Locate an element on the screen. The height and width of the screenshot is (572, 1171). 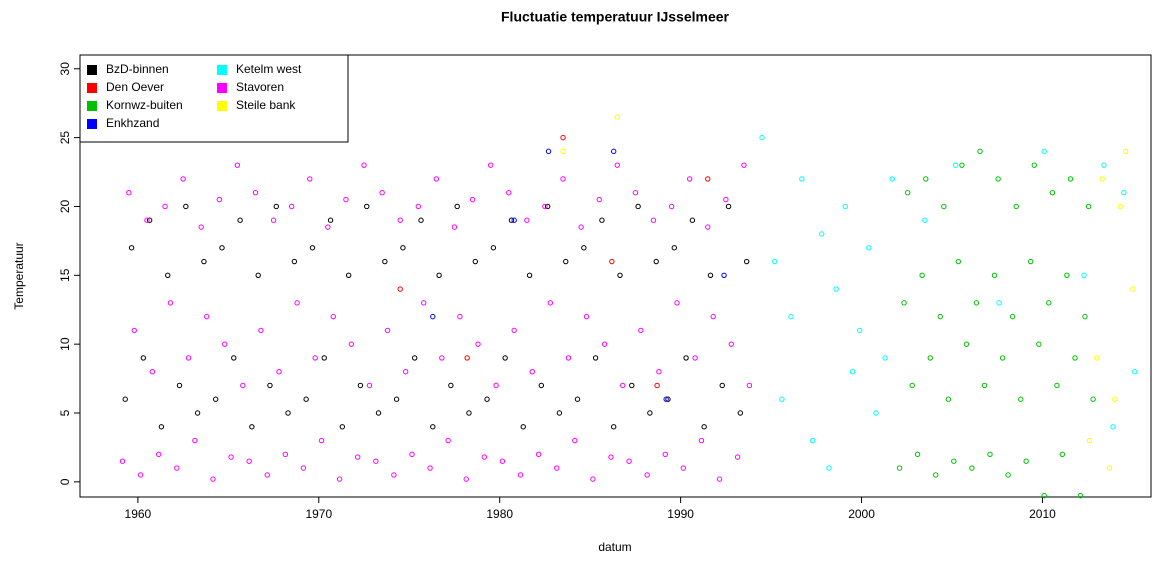
legend-swatch is located at coordinates (92, 106).